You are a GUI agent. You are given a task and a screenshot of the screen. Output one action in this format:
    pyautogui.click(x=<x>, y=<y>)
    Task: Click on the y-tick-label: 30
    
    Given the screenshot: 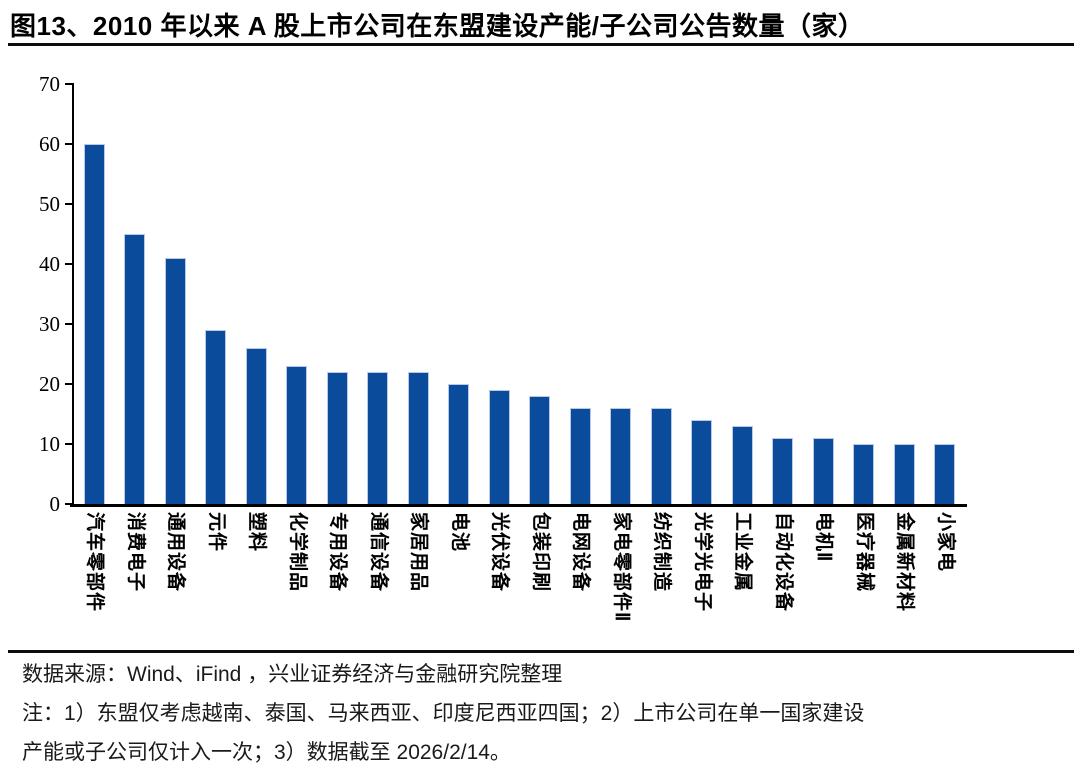 What is the action you would take?
    pyautogui.click(x=49, y=324)
    